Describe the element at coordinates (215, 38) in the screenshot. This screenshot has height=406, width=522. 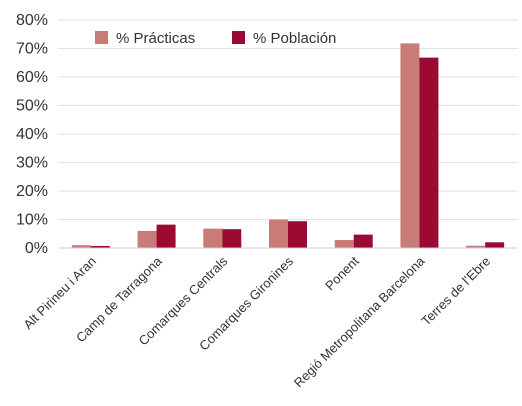
I see `legend: % Prácticas % Población` at that location.